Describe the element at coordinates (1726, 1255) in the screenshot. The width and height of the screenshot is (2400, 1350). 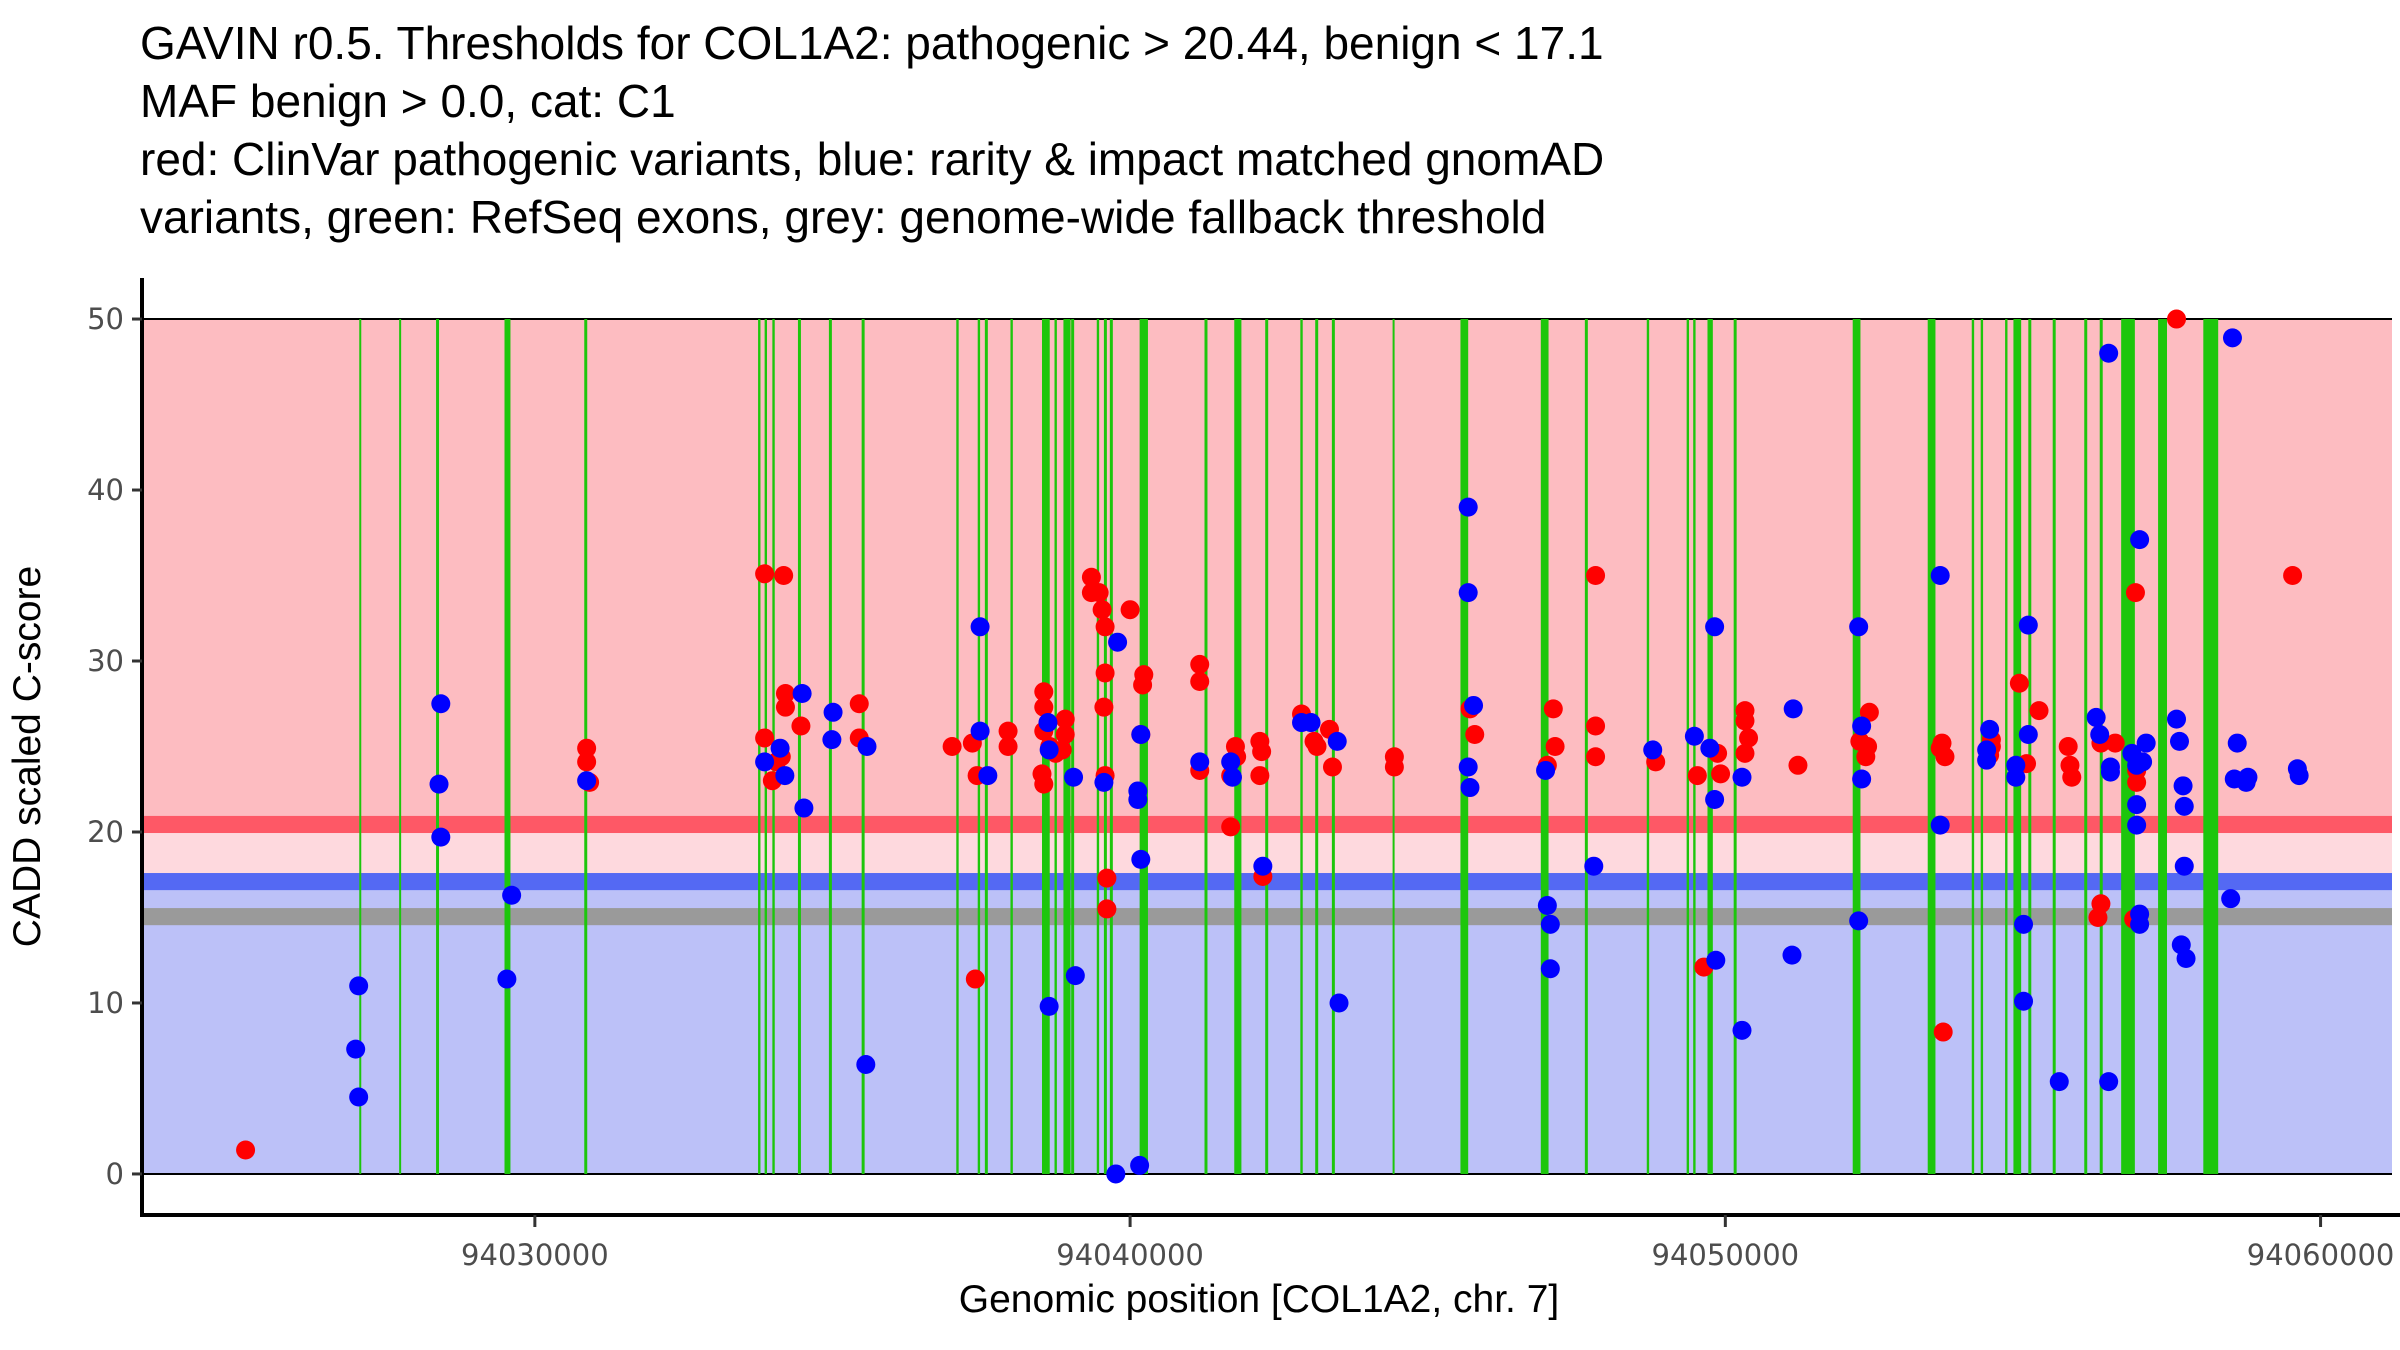
I see `x-tick-label: 94050000` at that location.